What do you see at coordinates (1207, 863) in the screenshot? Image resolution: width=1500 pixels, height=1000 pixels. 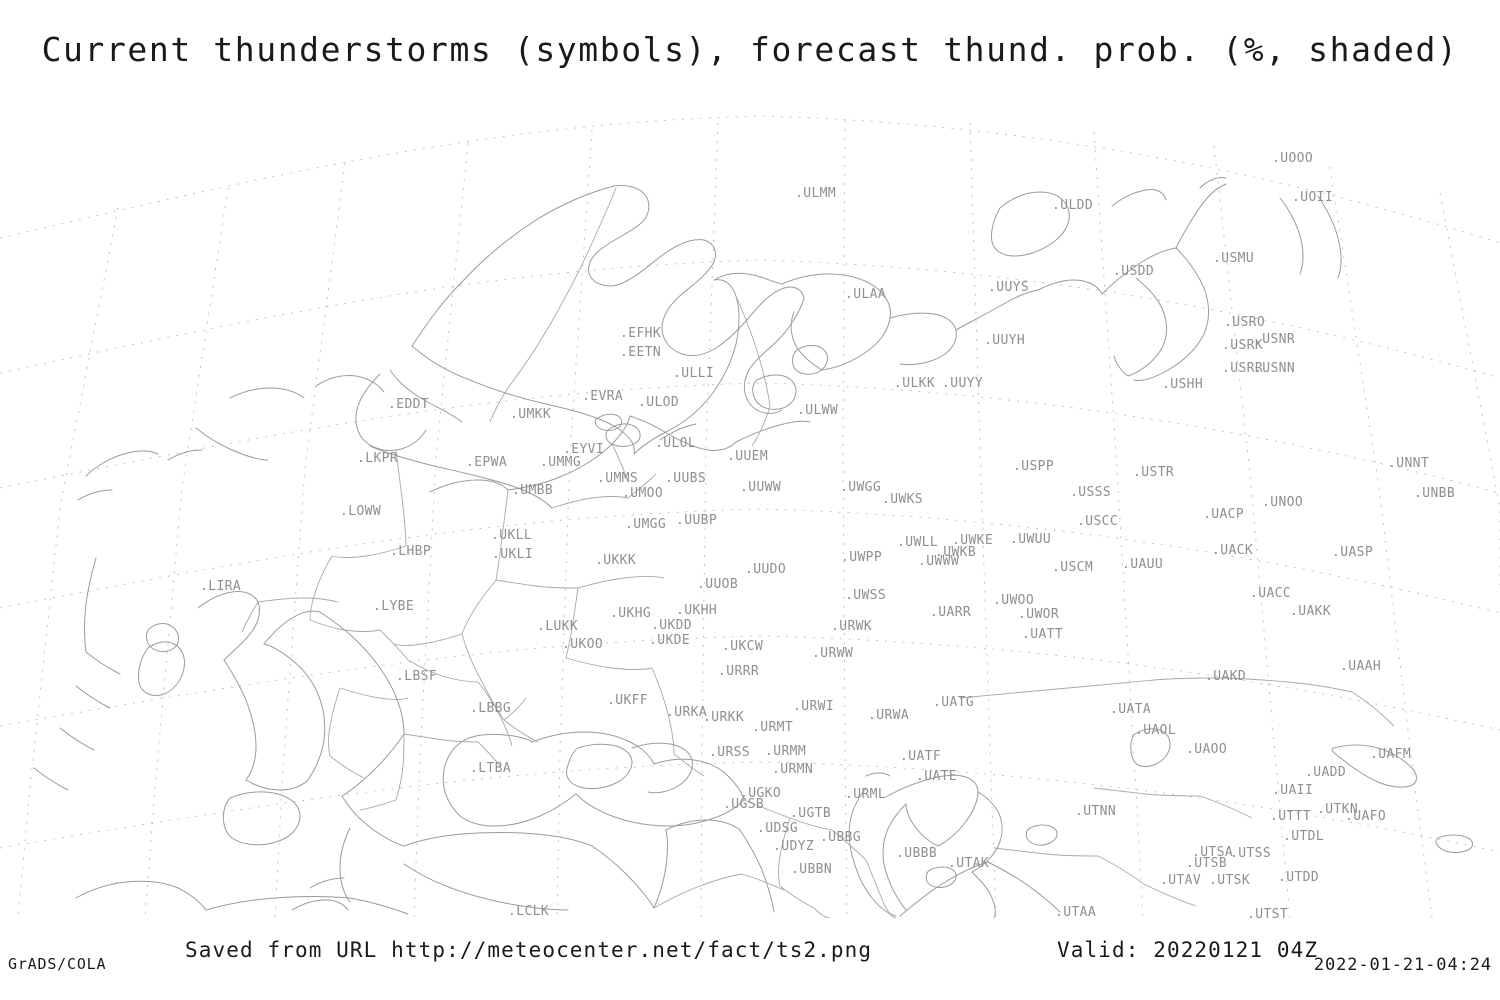 I see `station-label-utsb: .UTSB` at bounding box center [1207, 863].